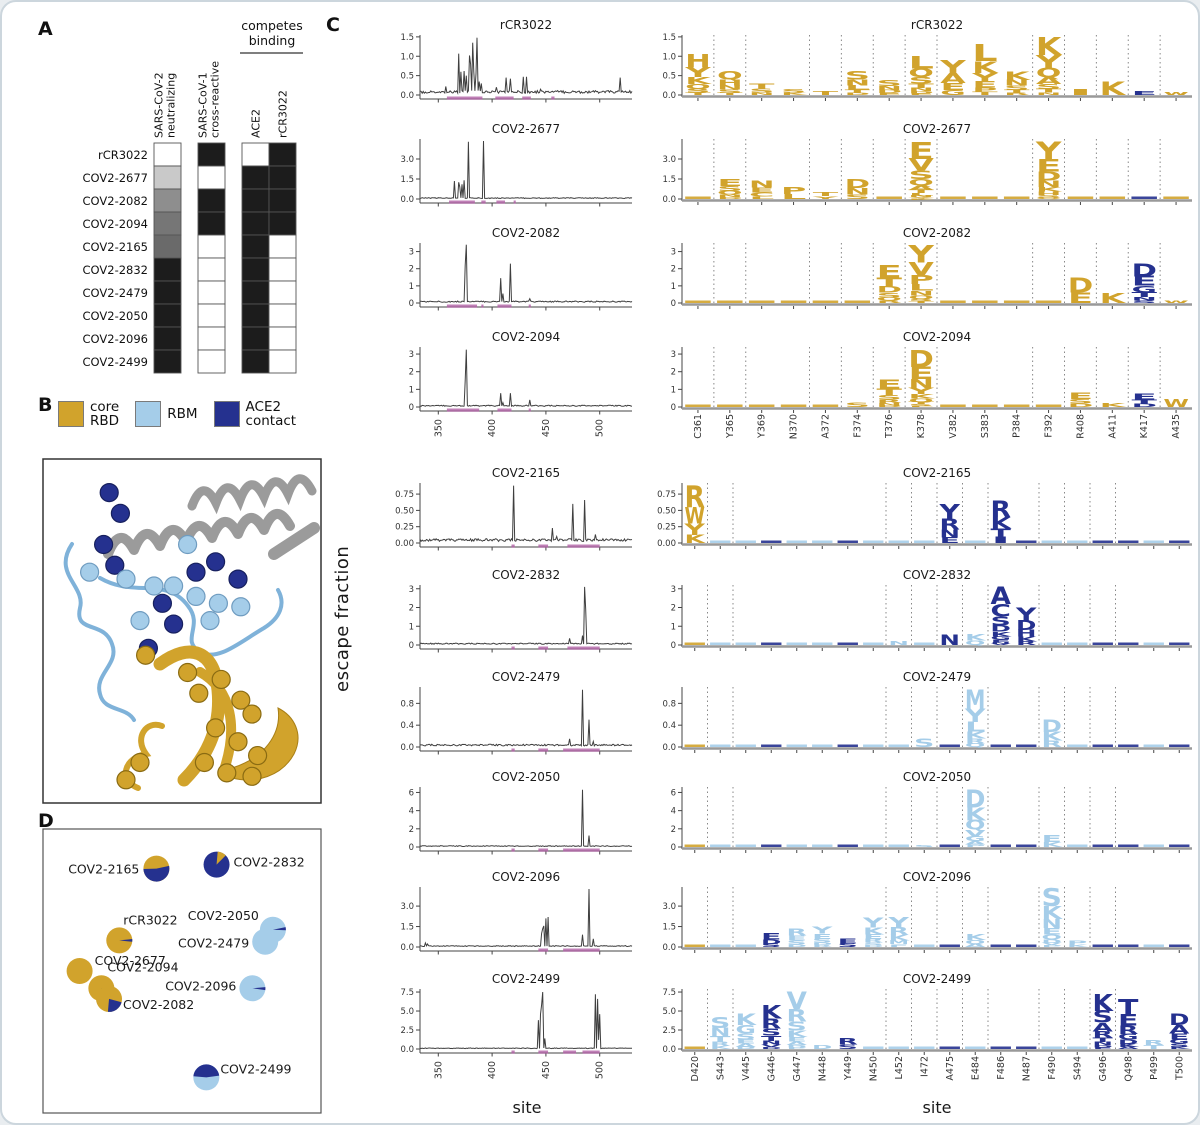 This screenshot has width=1200, height=1125. What do you see at coordinates (975, 727) in the screenshot?
I see `logo-letter-E484-L: L` at bounding box center [975, 727].